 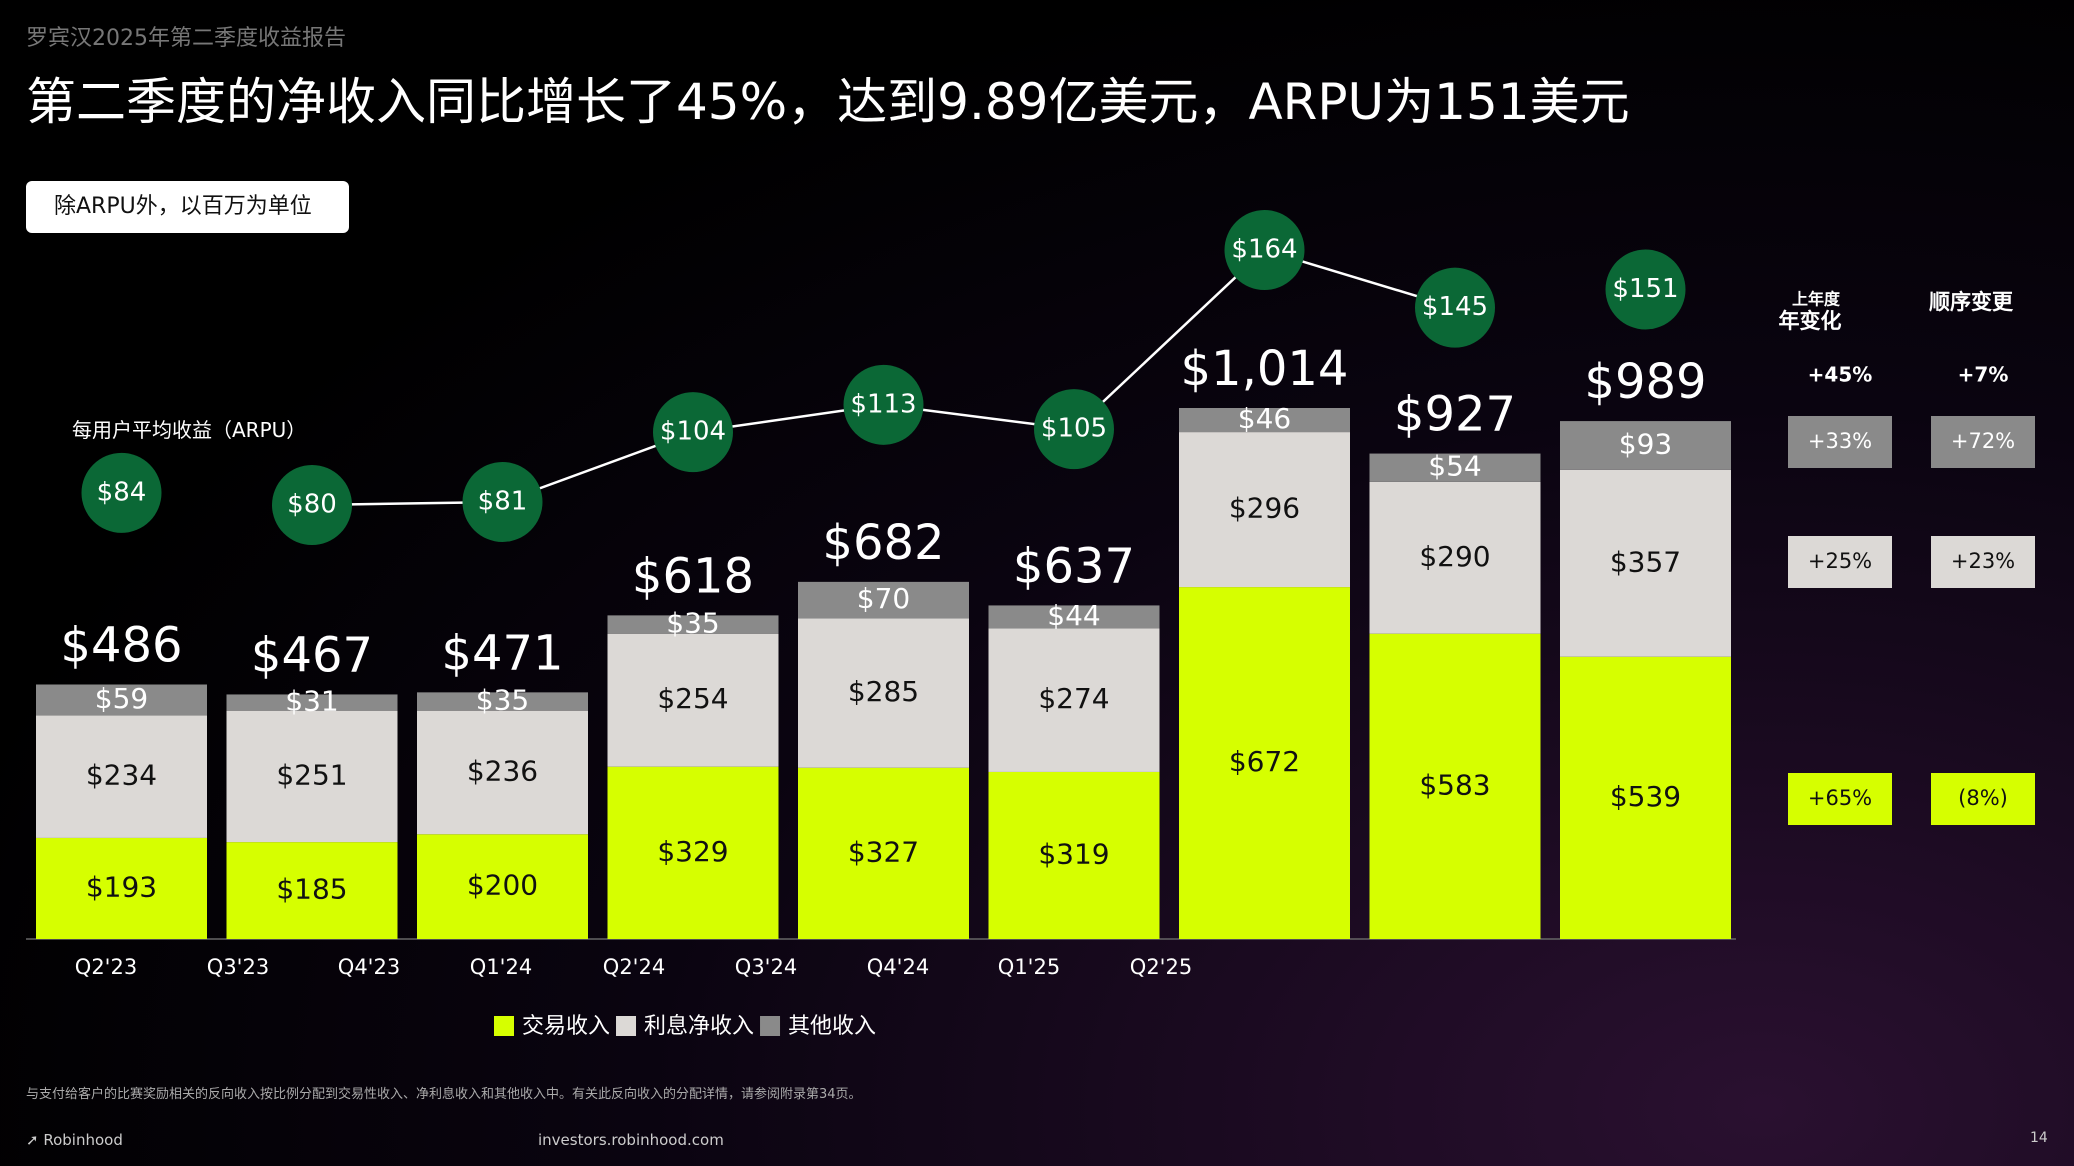 I want to click on segment-label: $285, so click(x=883, y=691).